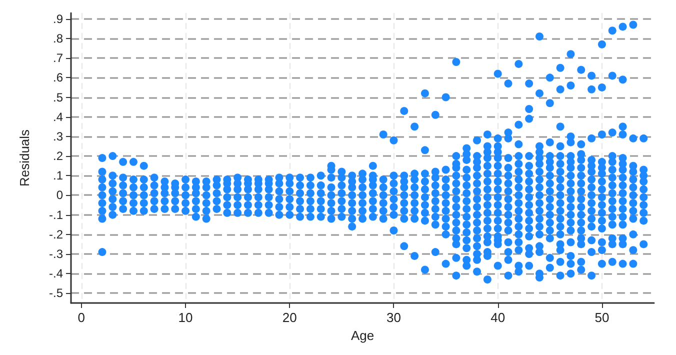 Image resolution: width=676 pixels, height=355 pixels. I want to click on y-tick-label: .1, so click(58, 175).